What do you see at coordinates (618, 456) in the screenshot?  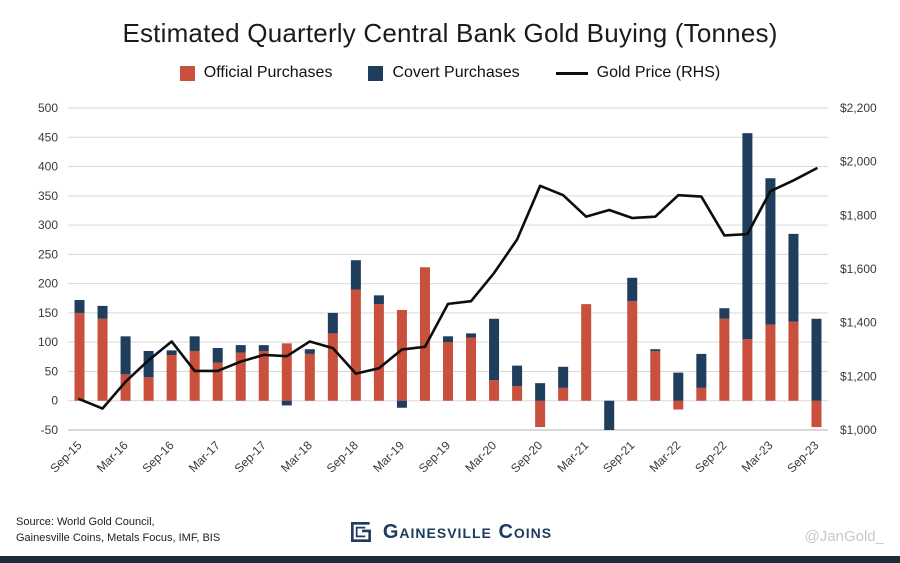 I see `svg-text: Sep-21` at bounding box center [618, 456].